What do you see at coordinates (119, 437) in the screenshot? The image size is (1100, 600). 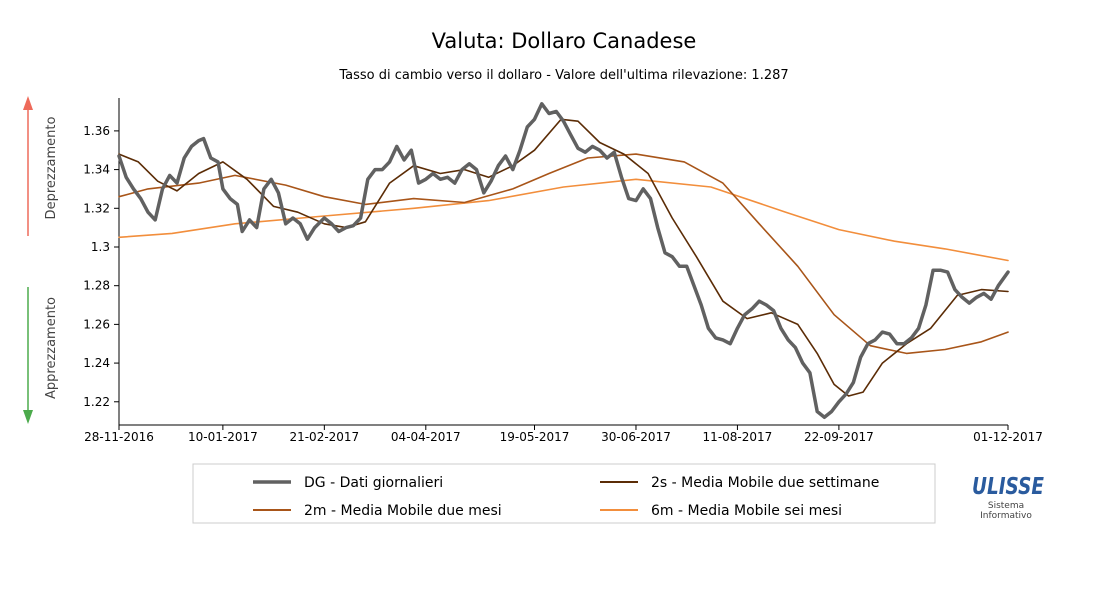 I see `x-tick-label: 28-11-2016` at bounding box center [119, 437].